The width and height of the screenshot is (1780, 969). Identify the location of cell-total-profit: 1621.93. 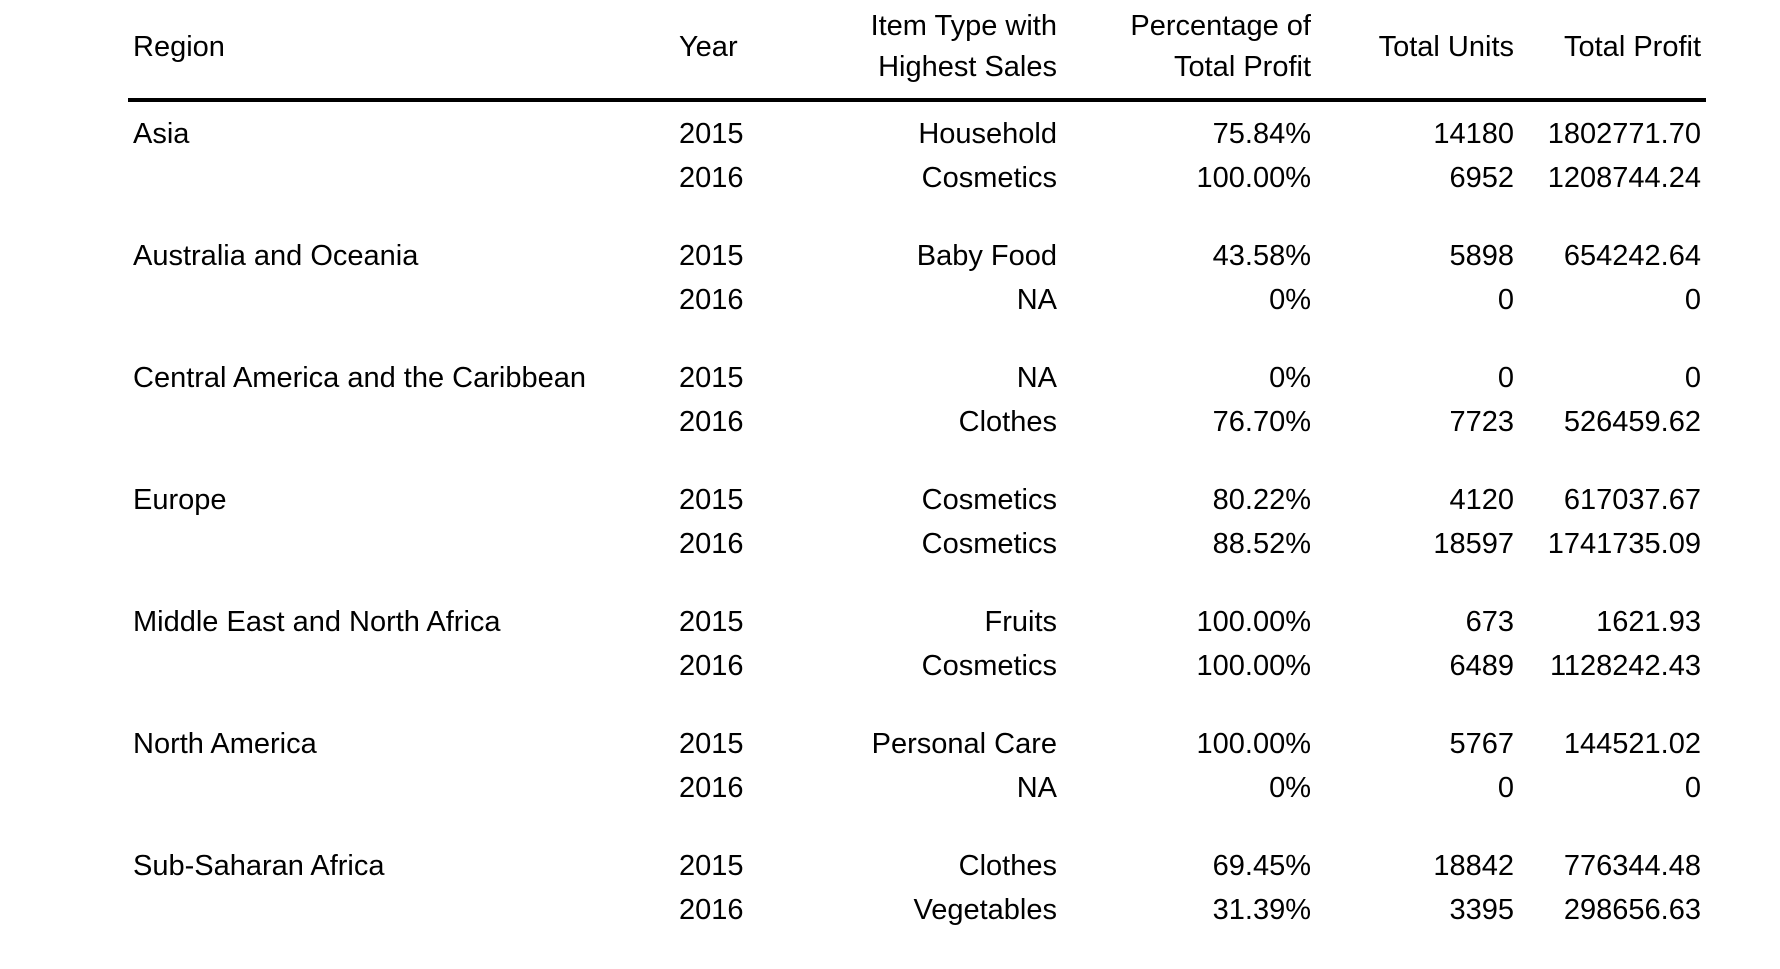
(1648, 622).